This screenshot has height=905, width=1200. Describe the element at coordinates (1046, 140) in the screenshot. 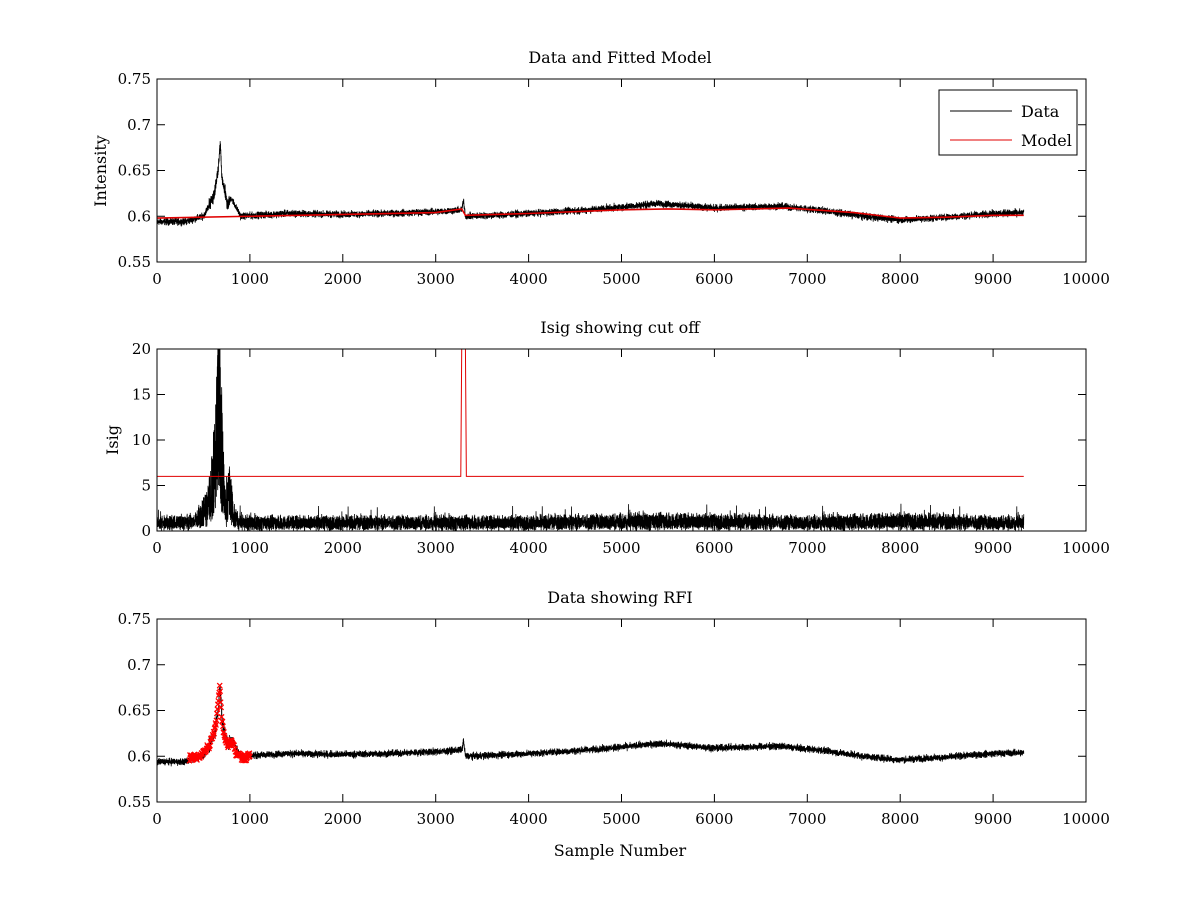

I see `legend-model-label: Model` at that location.